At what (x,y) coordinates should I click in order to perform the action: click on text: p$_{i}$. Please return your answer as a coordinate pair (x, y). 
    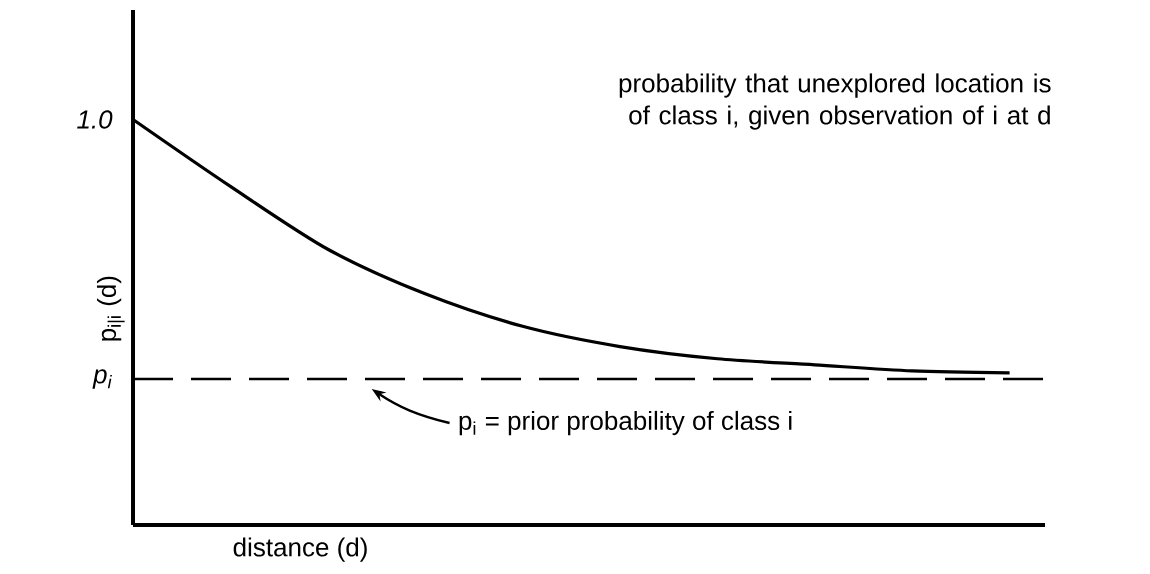
    Looking at the image, I should click on (102, 379).